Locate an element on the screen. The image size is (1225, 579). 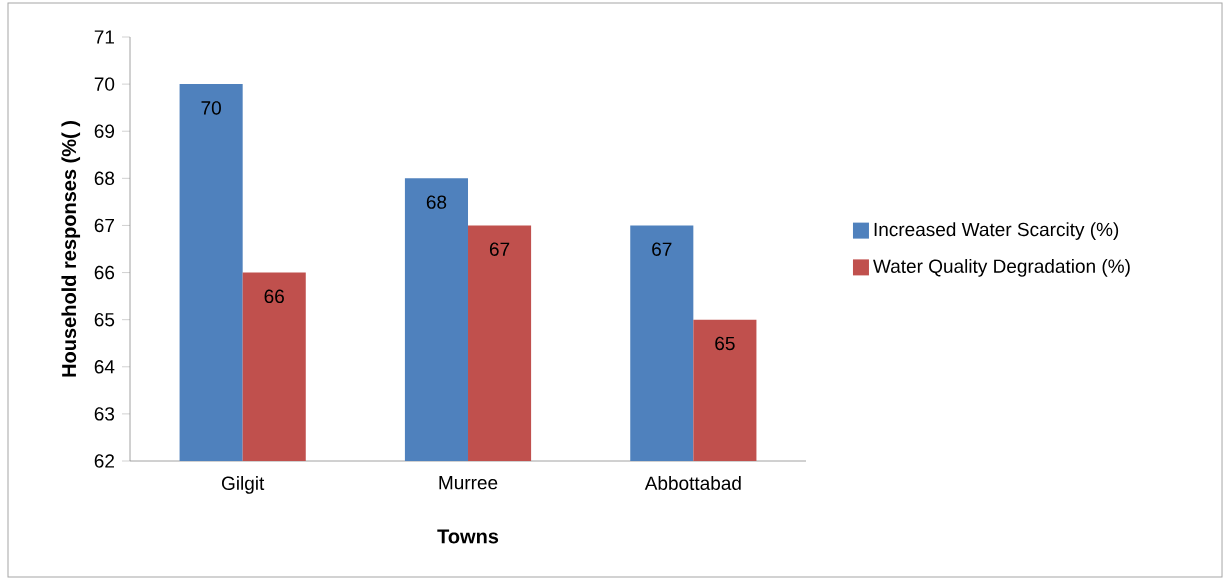
data-label: 66 is located at coordinates (274, 296).